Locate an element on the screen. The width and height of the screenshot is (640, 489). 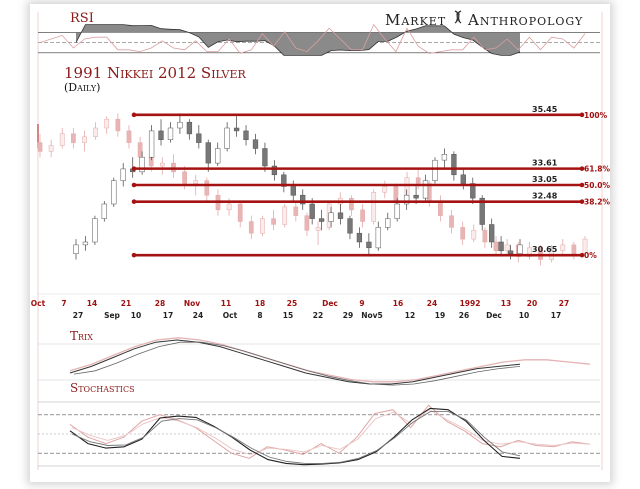
rsi-area is located at coordinates (298, 40).